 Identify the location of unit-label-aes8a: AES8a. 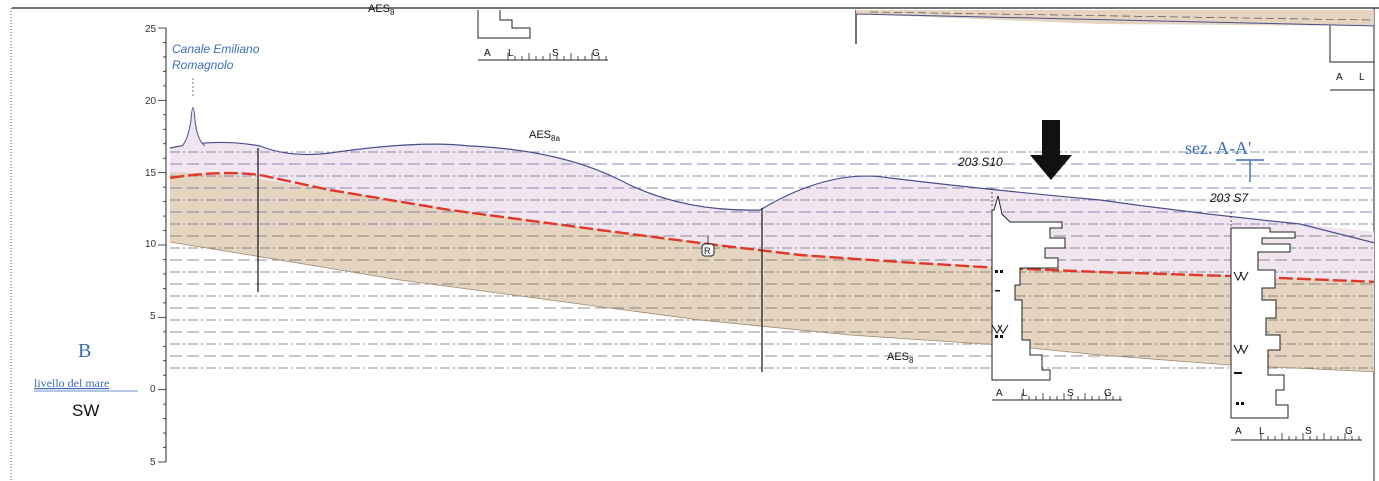
(544, 136).